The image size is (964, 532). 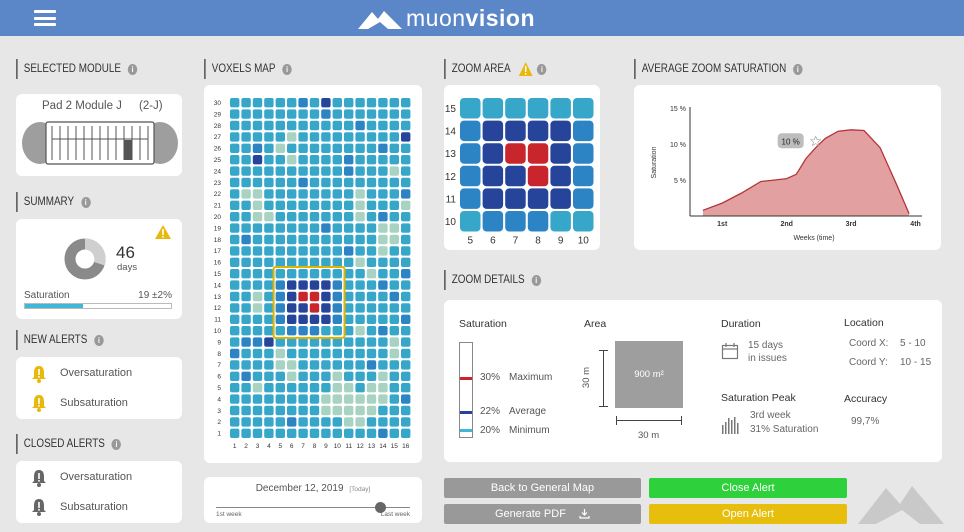 I want to click on zoom-area-grid: 15 14 13 12 11 10 5 6 7 8 9 10, so click(x=522, y=167).